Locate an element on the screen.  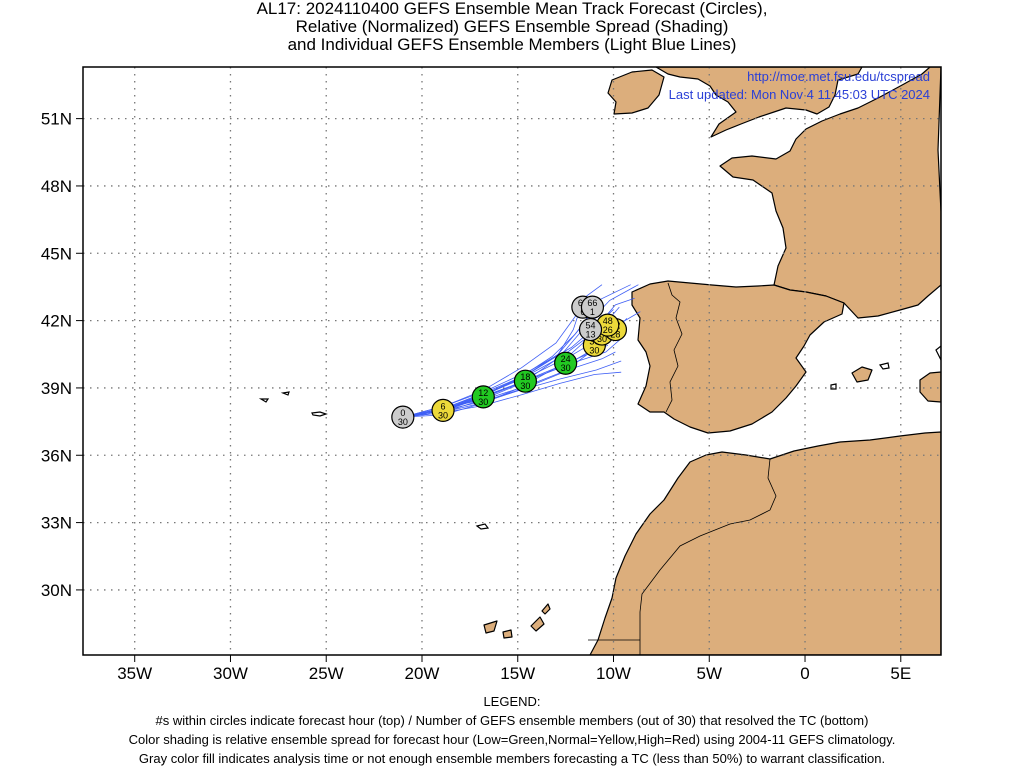
member-tracks is located at coordinates (521, 351).